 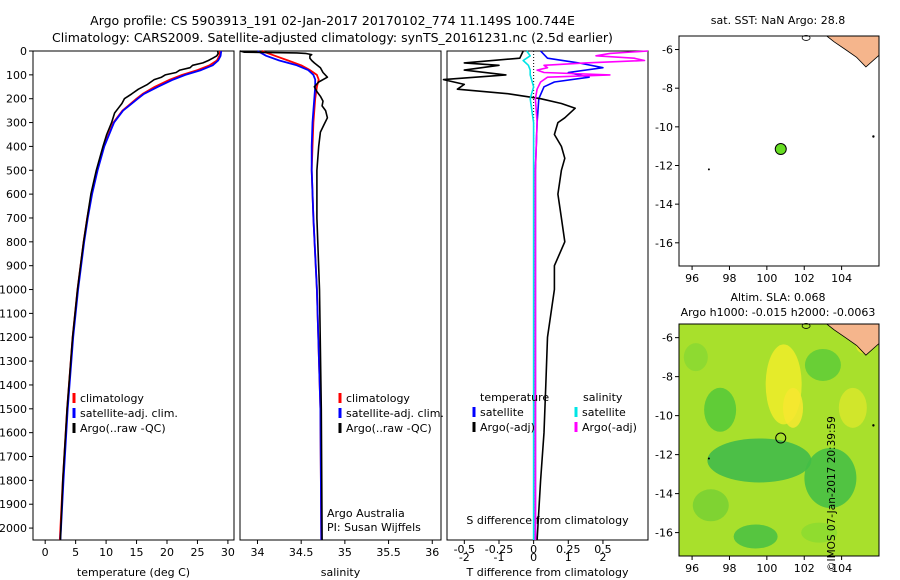 What do you see at coordinates (778, 20) in the screenshot?
I see `sst-map-title: sat. SST: NaN Argo: 28.8` at bounding box center [778, 20].